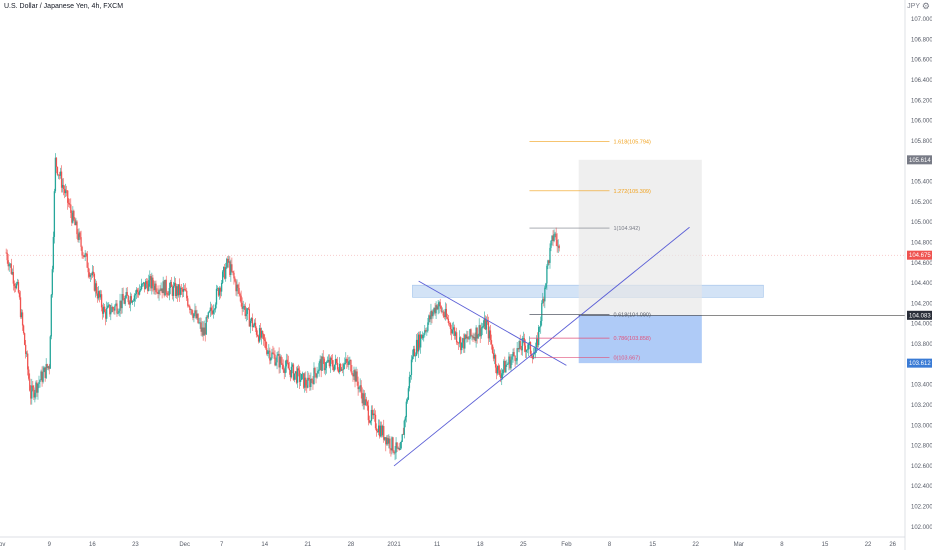 The height and width of the screenshot is (550, 932). Describe the element at coordinates (50, 545) in the screenshot. I see `x-tick-label: 9` at that location.